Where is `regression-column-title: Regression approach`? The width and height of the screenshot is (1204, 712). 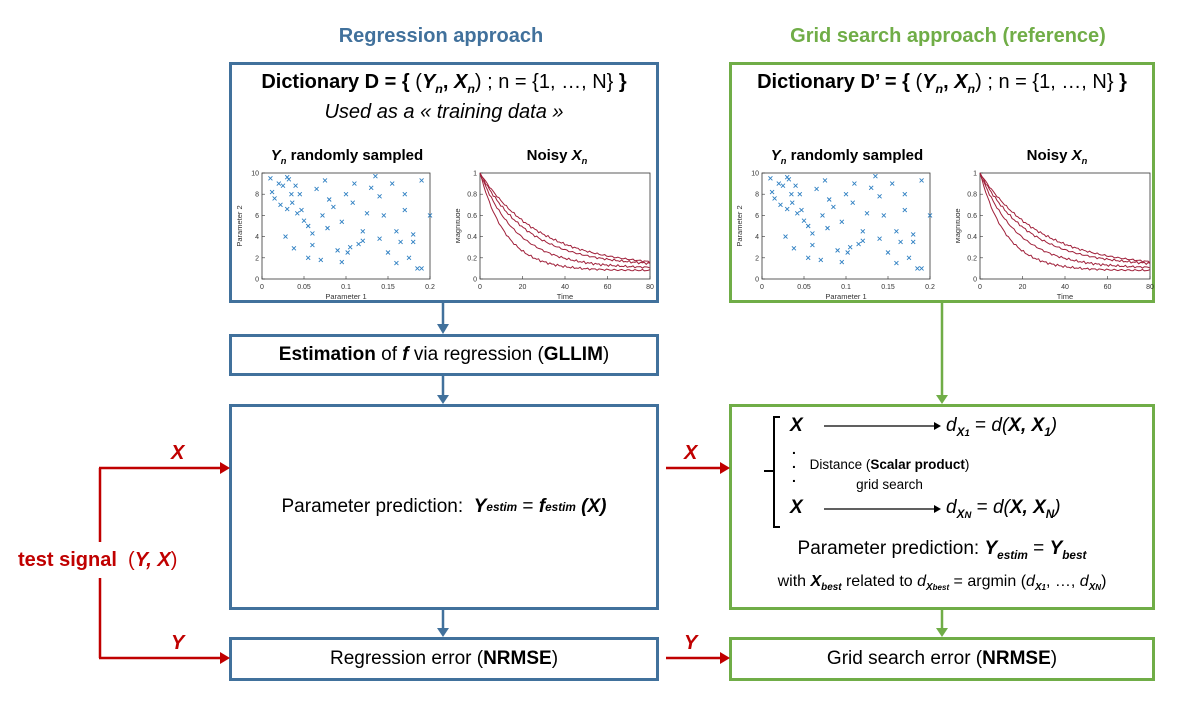
regression-column-title: Regression approach is located at coordinates (441, 36).